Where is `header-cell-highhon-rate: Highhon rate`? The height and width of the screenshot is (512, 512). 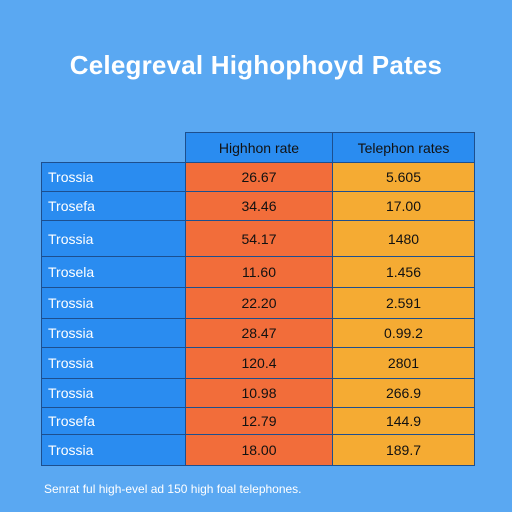 header-cell-highhon-rate: Highhon rate is located at coordinates (259, 147).